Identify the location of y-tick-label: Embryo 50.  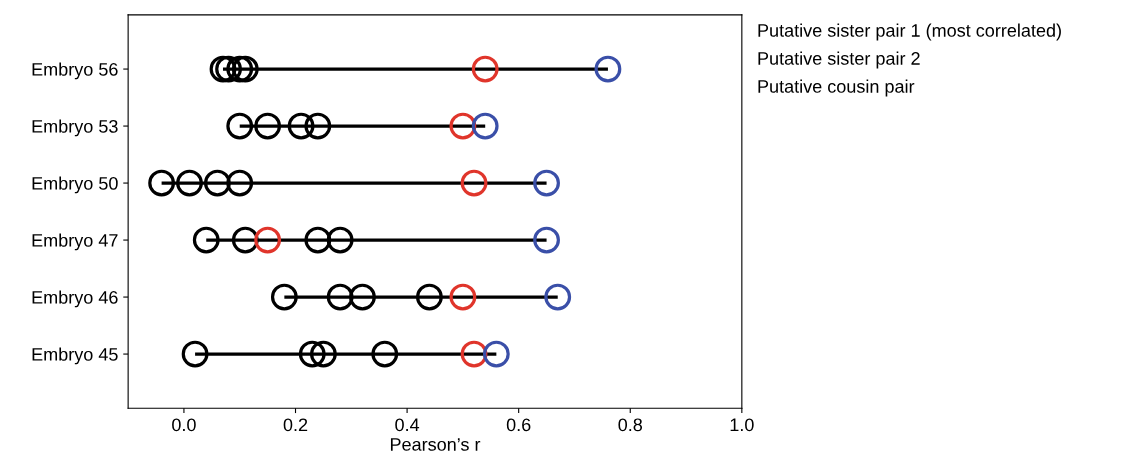
(75, 185).